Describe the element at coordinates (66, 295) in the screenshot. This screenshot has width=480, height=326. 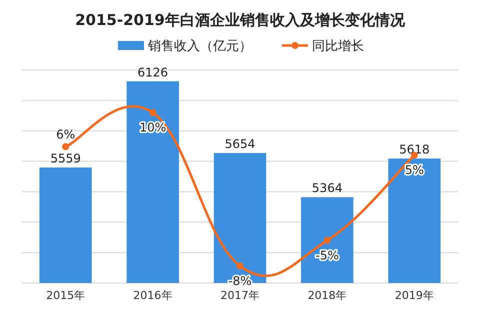
I see `x-tick-label: 2015年` at that location.